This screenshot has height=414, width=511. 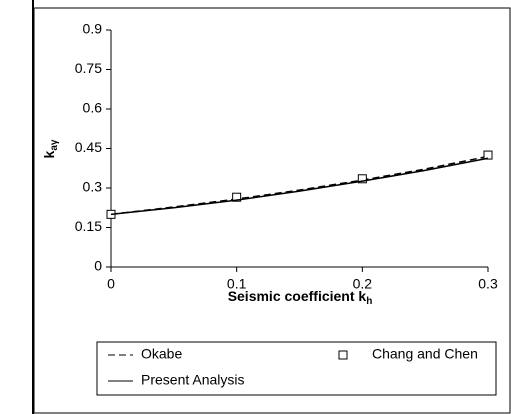 I want to click on series-line, so click(x=299, y=186).